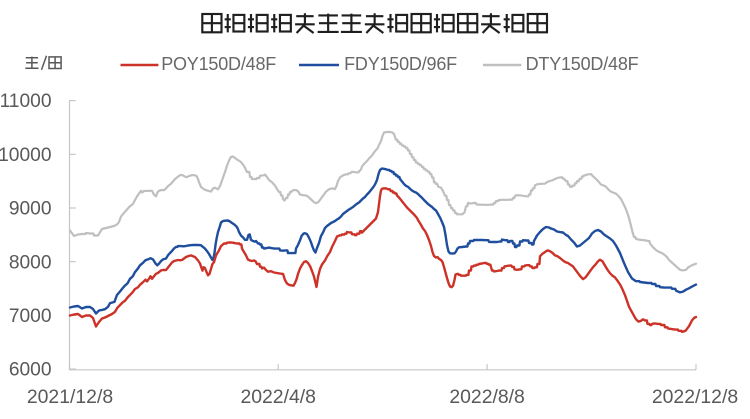 The width and height of the screenshot is (750, 419). Describe the element at coordinates (400, 64) in the screenshot. I see `svg-text: FDY150D/96F` at that location.